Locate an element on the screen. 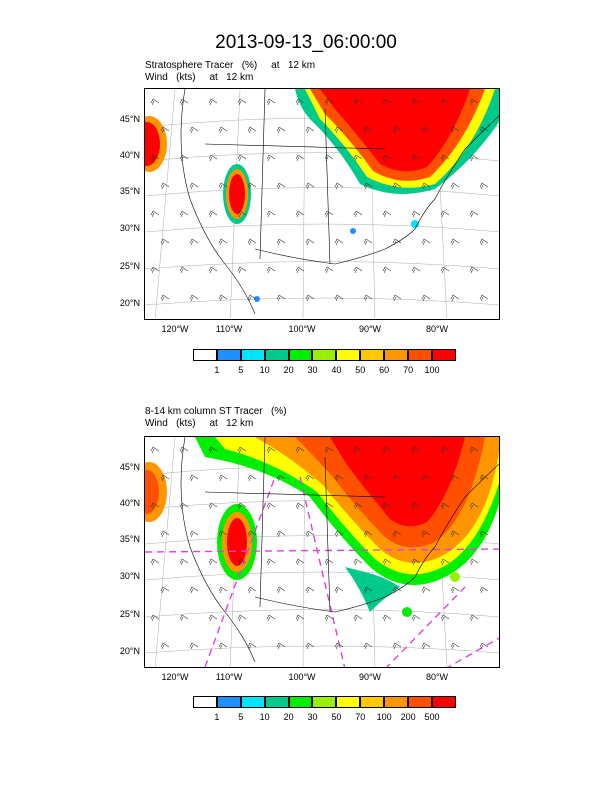  colorbar-label: 200 is located at coordinates (408, 717).